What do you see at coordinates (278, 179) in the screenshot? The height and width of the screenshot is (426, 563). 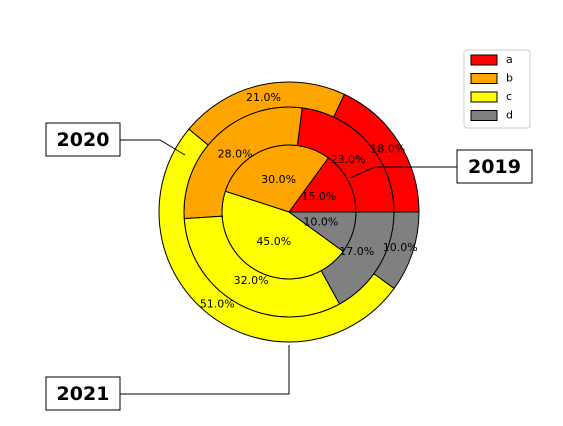 I see `value-label: 30.0%` at bounding box center [278, 179].